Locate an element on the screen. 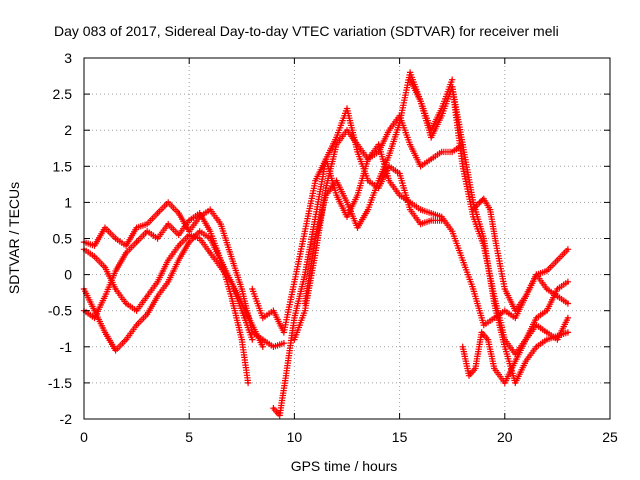 The height and width of the screenshot is (480, 640). y-tick-label: -2 is located at coordinates (66, 419).